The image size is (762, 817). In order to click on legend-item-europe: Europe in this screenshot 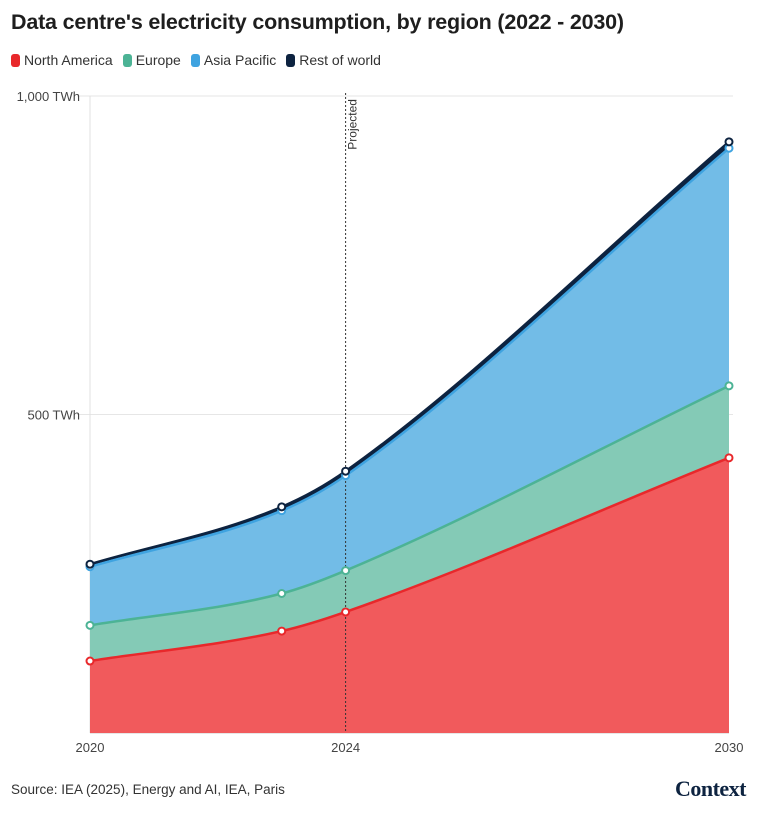, I will do `click(151, 60)`.